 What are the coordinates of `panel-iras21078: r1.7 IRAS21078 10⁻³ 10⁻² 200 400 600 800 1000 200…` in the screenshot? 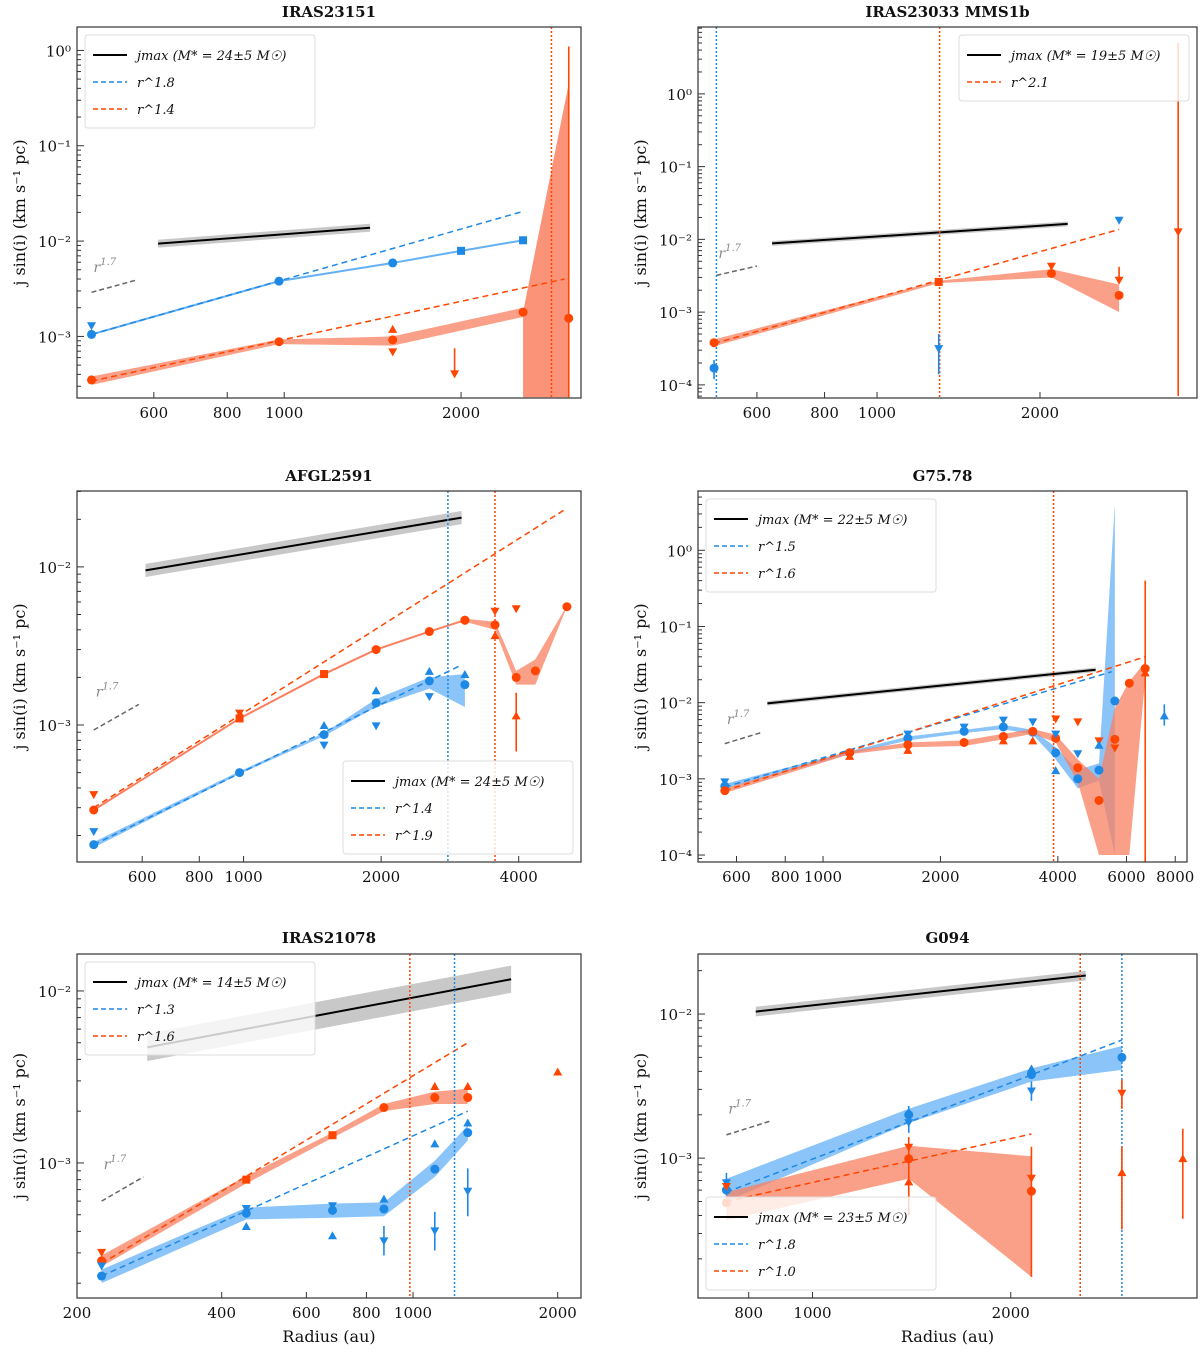 It's located at (296, 1137).